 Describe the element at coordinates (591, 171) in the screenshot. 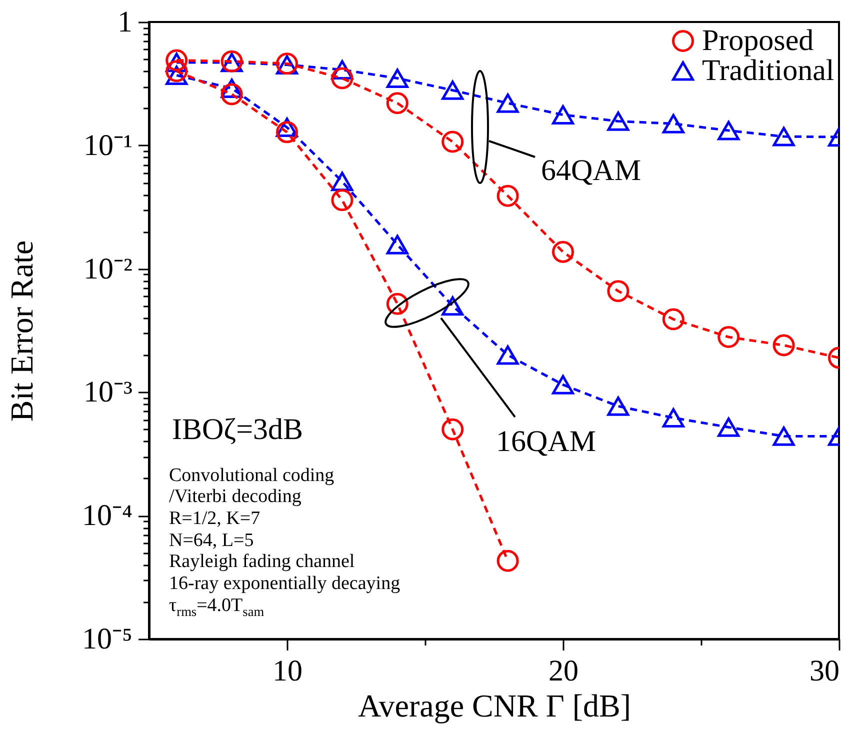

I see `annotation: 64QAM` at that location.